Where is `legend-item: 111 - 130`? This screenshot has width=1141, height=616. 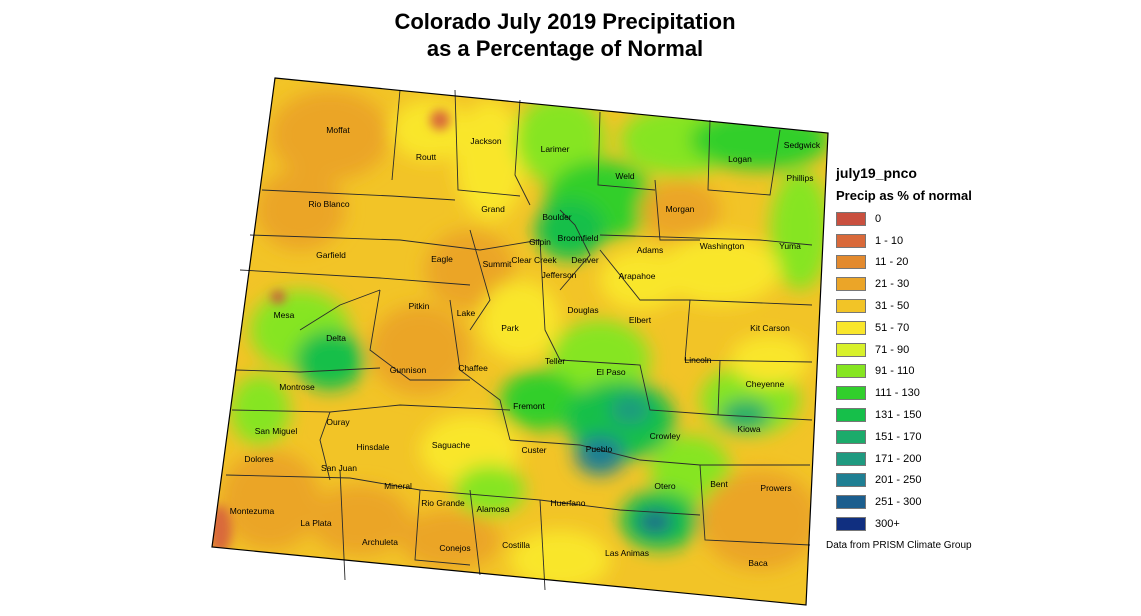 legend-item: 111 - 130 is located at coordinates (986, 393).